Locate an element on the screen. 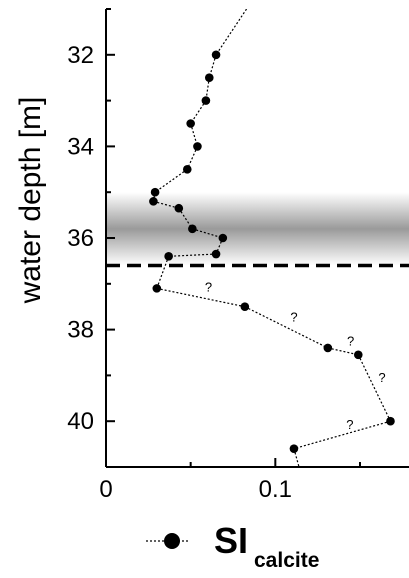 The height and width of the screenshot is (578, 409). legend: SI calcite is located at coordinates (232, 546).